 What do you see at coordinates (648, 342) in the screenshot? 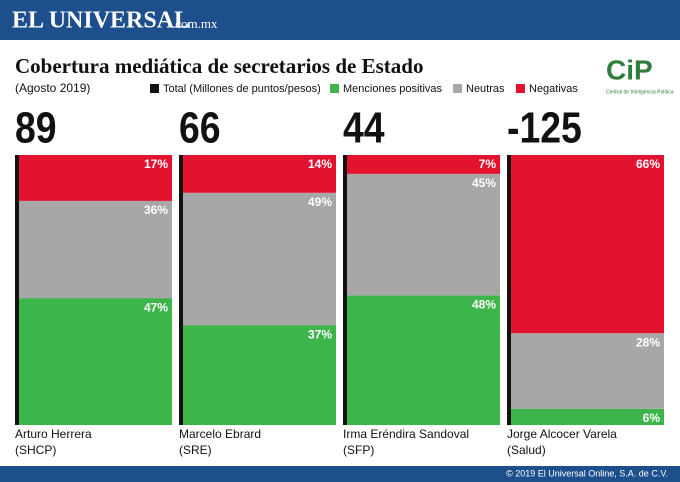
I see `value-label: 28%` at bounding box center [648, 342].